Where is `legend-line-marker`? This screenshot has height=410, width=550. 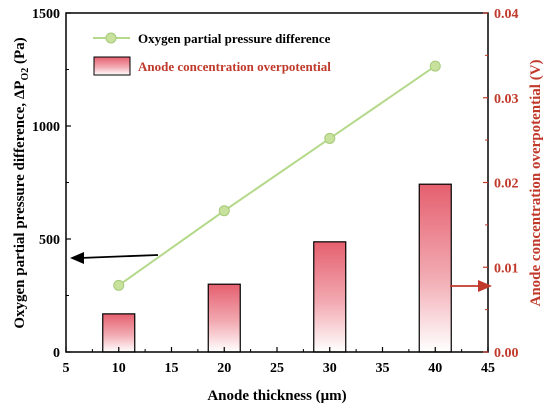
legend-line-marker is located at coordinates (111, 38).